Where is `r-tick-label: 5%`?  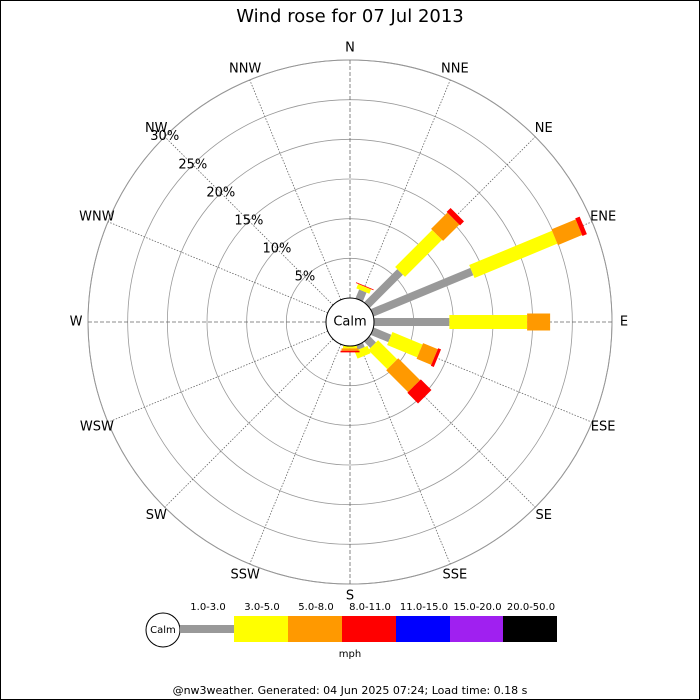 r-tick-label: 5% is located at coordinates (305, 276).